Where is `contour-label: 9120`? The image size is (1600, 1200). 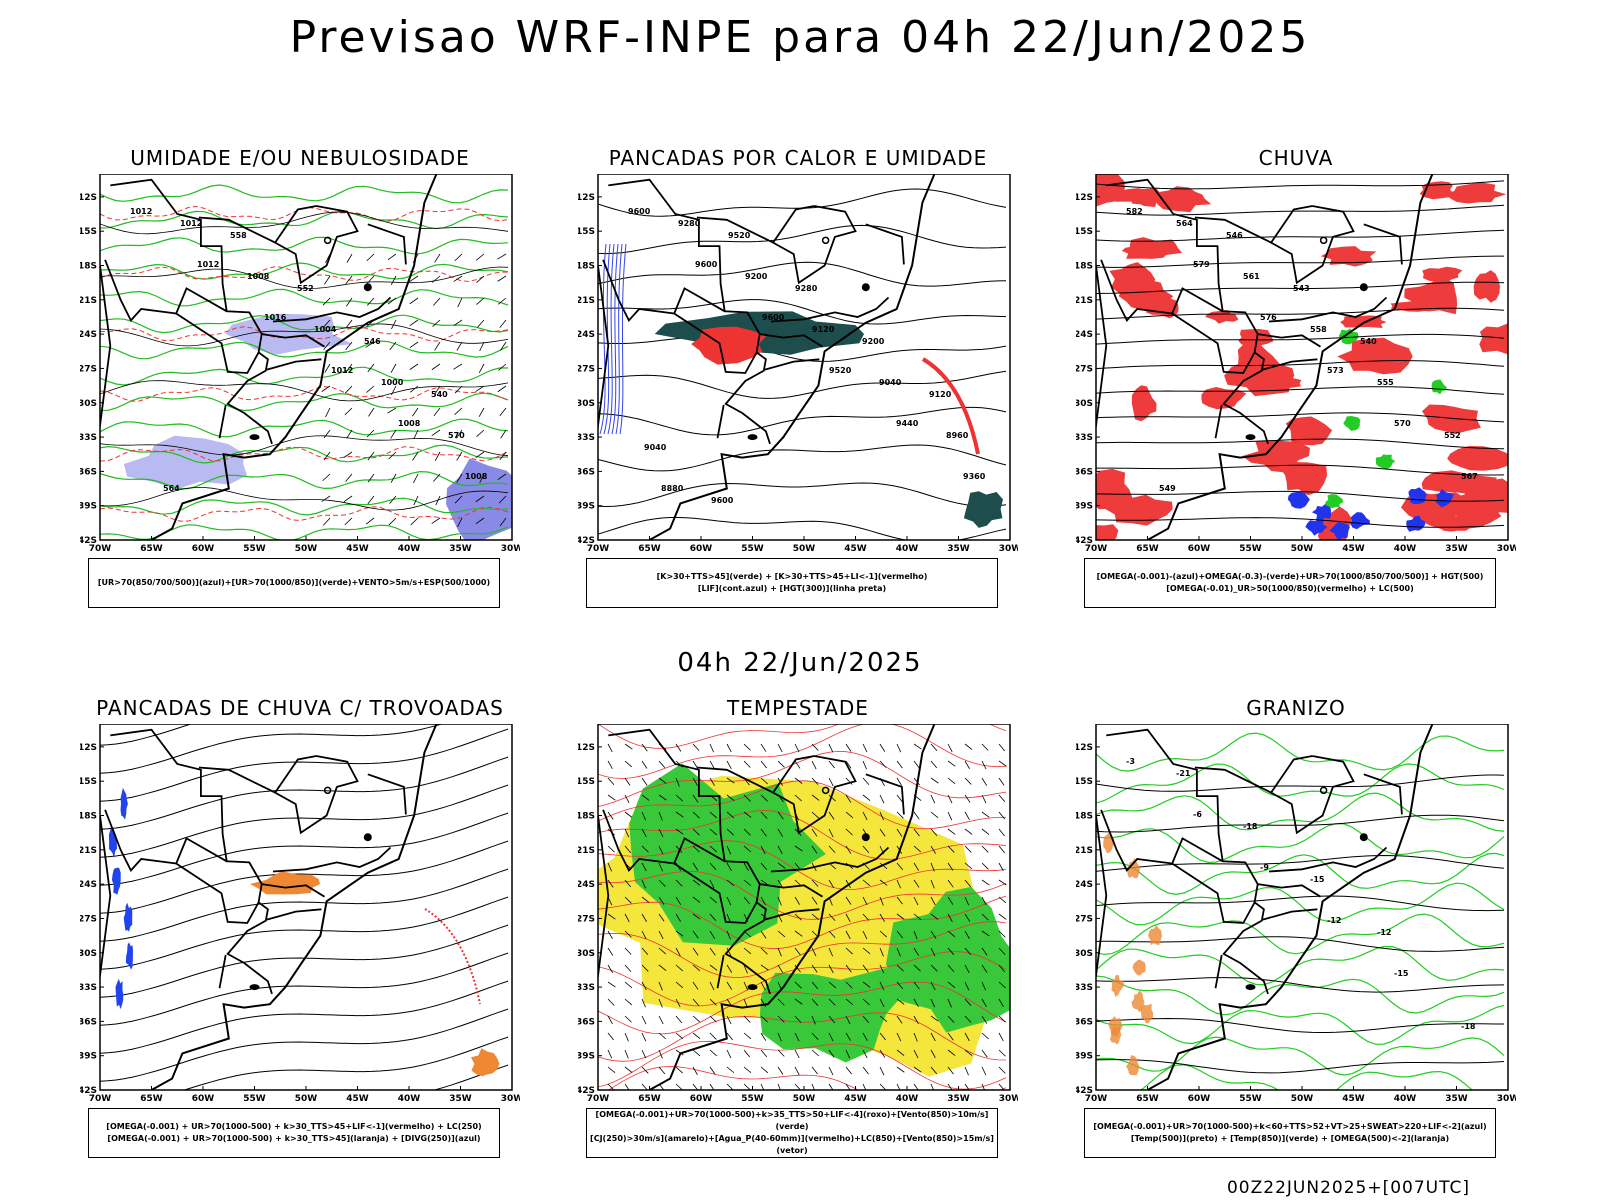 contour-label: 9120 is located at coordinates (823, 329).